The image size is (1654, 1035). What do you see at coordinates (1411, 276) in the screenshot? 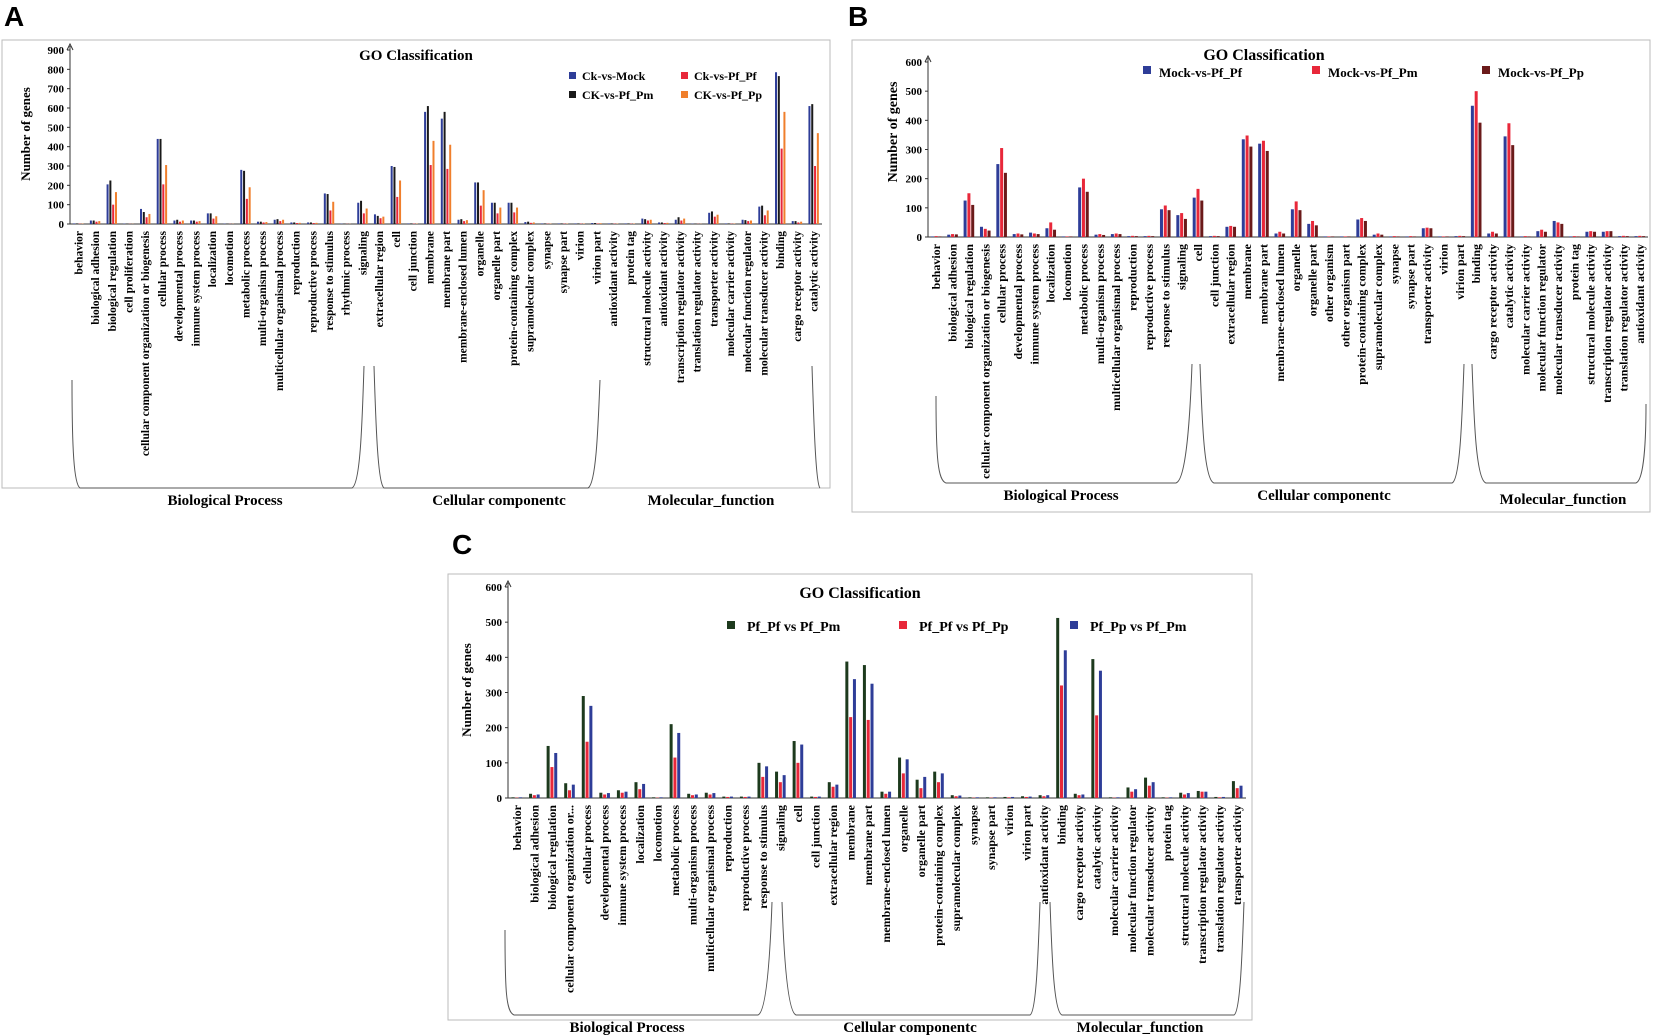
I see `chart-b-category-label: synapse part` at bounding box center [1411, 276].